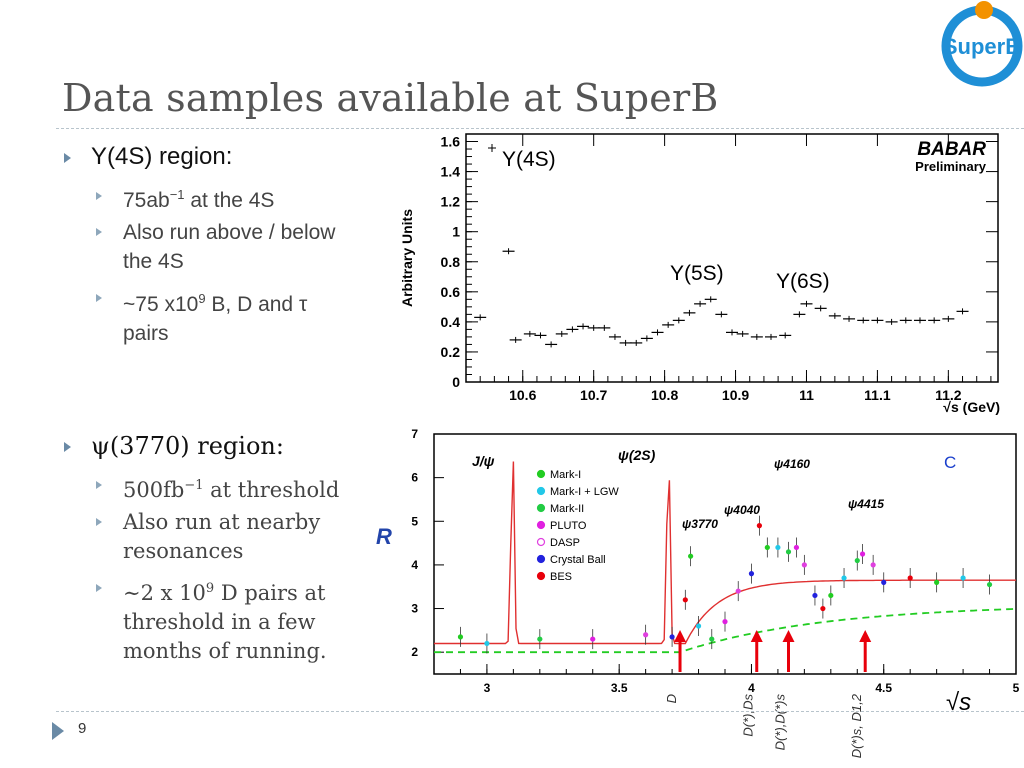 Image resolution: width=1024 pixels, height=768 pixels. I want to click on y-tick-label: 2, so click(414, 652).